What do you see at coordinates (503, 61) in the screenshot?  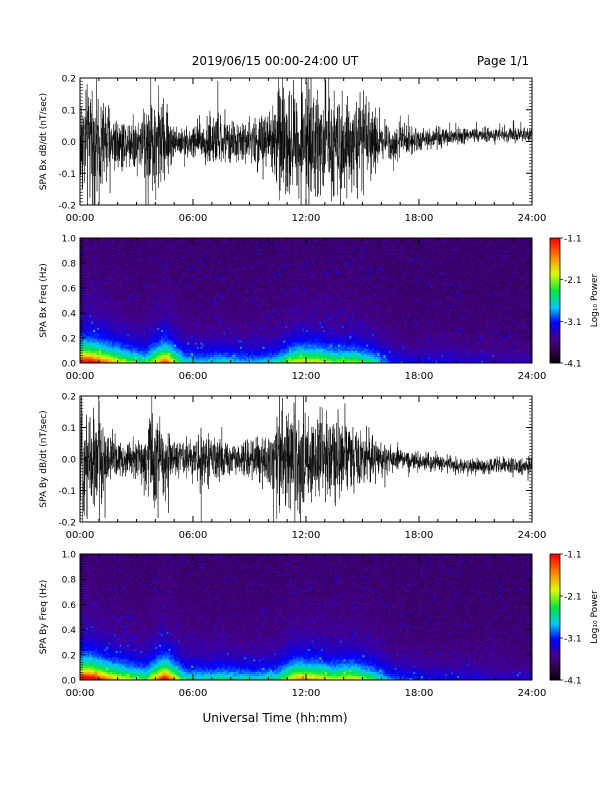 I see `page-number: Page 1/1` at bounding box center [503, 61].